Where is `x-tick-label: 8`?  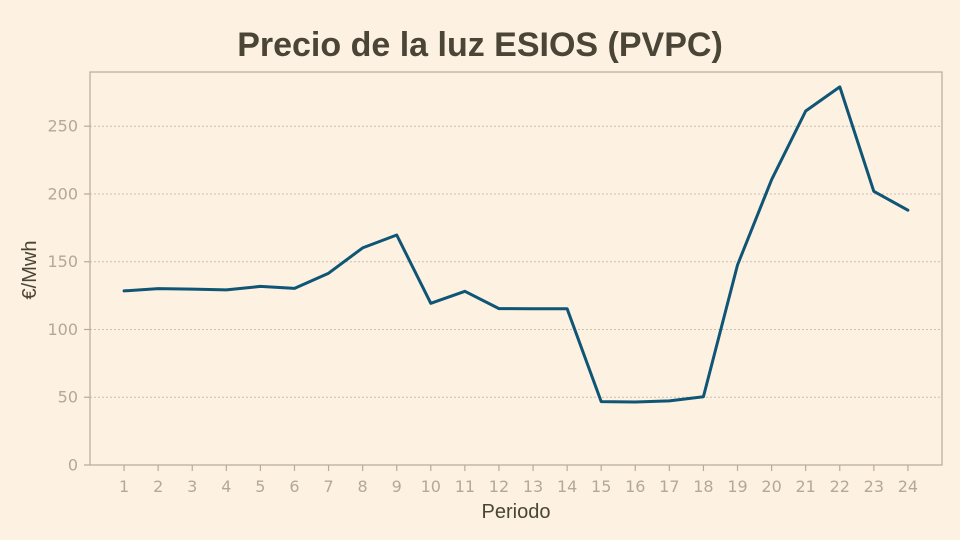 x-tick-label: 8 is located at coordinates (363, 486).